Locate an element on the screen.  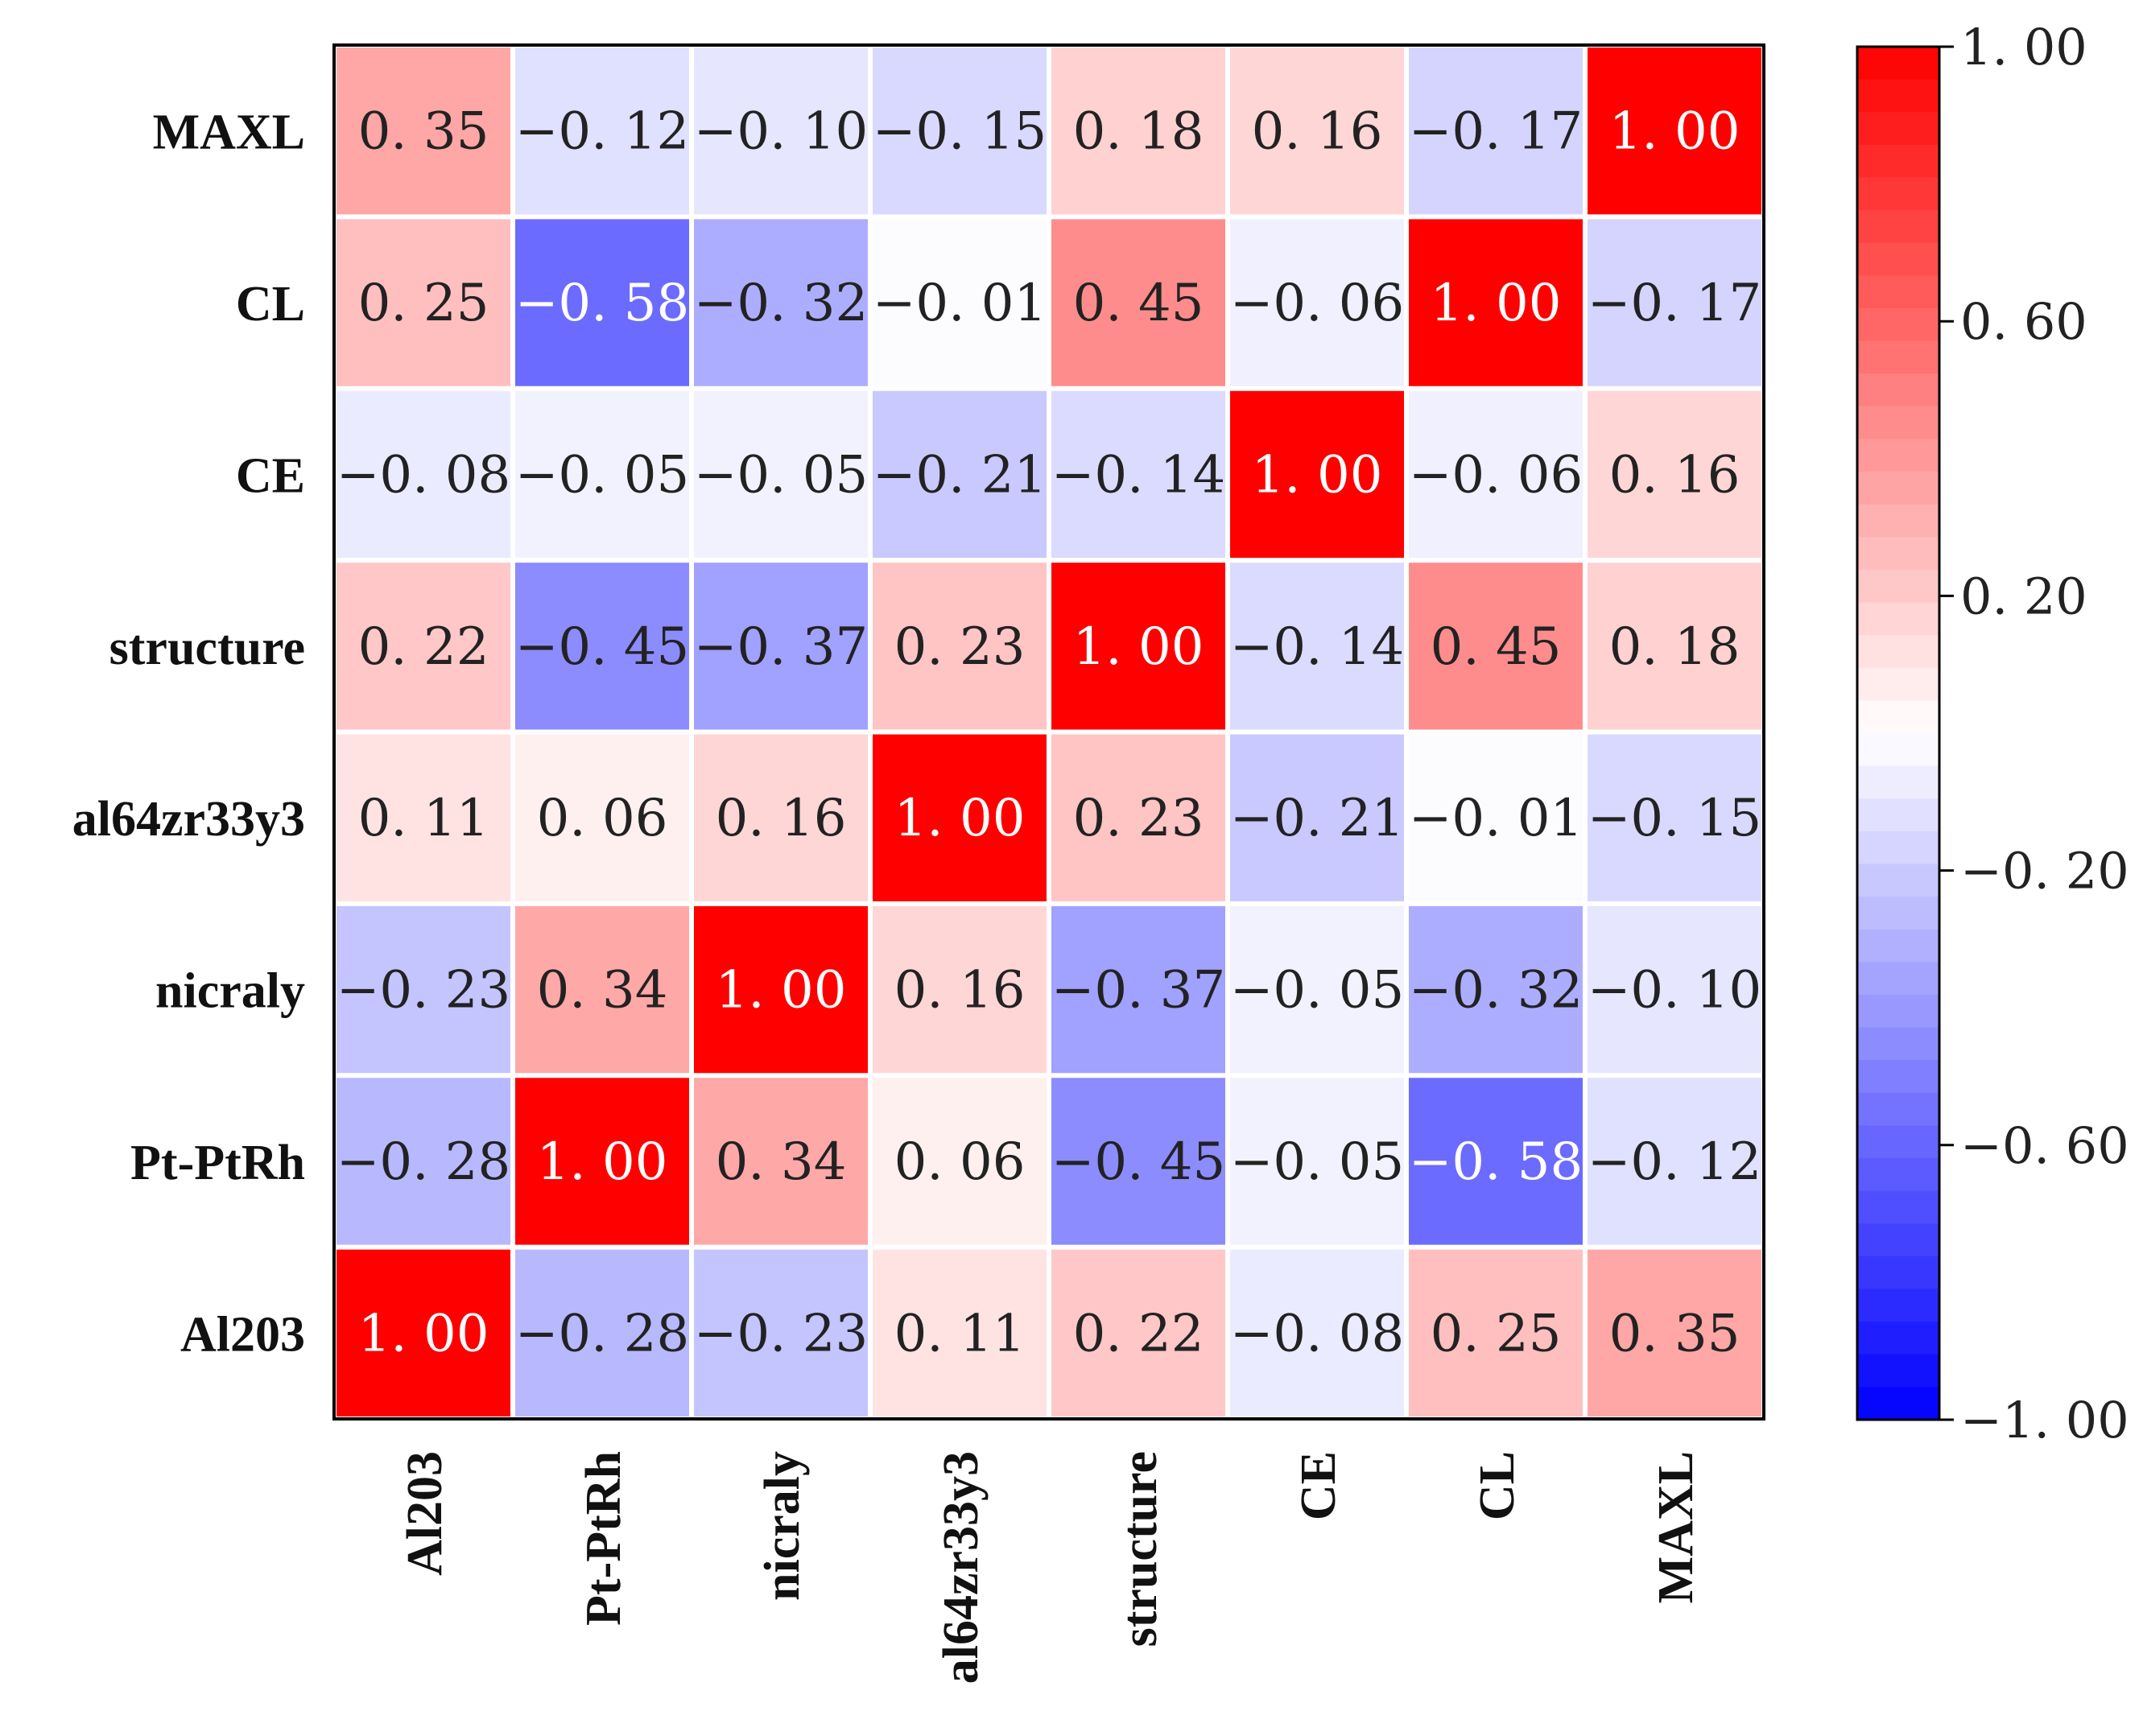
cell-value-label: −0. 45 is located at coordinates (1138, 1162).